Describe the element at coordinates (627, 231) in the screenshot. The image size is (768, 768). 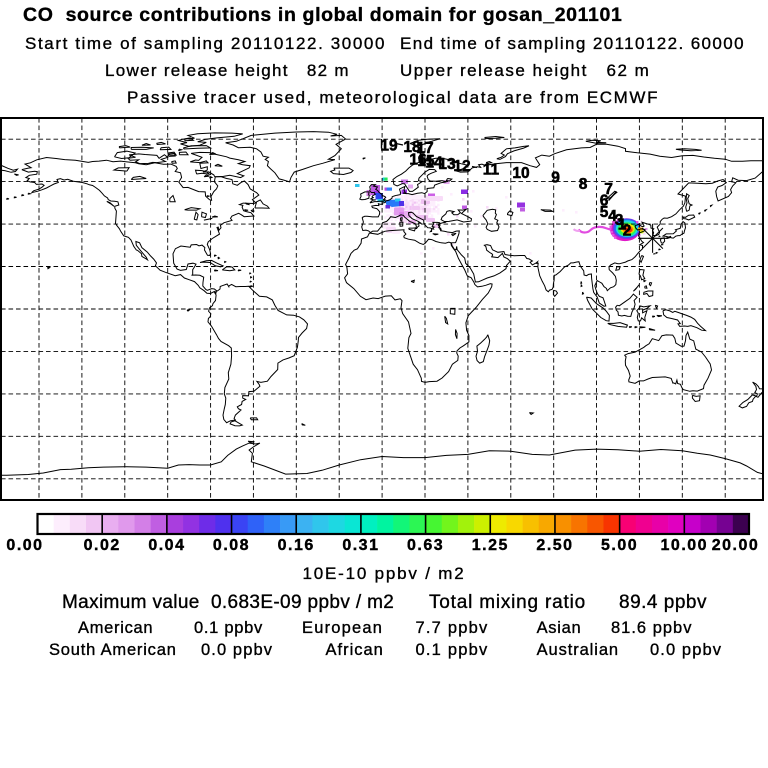
I see `svg-text: 2` at that location.